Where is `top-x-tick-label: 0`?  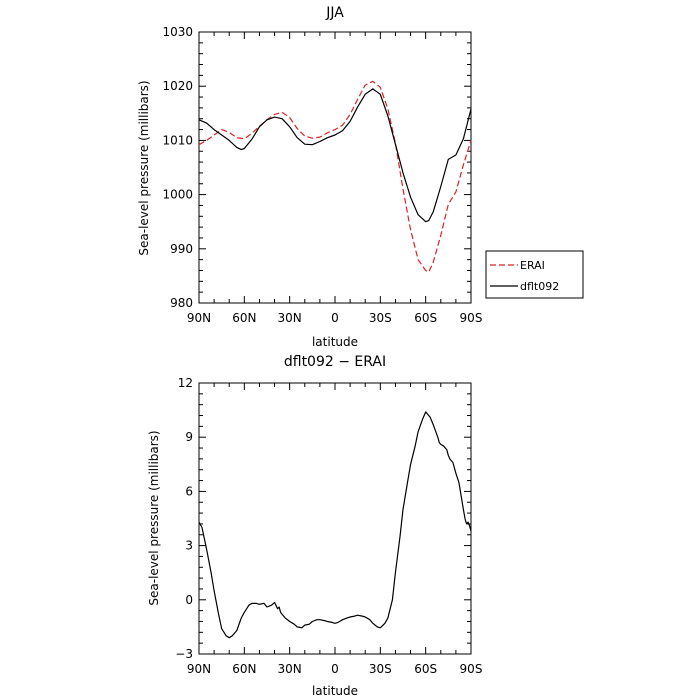 top-x-tick-label: 0 is located at coordinates (335, 318).